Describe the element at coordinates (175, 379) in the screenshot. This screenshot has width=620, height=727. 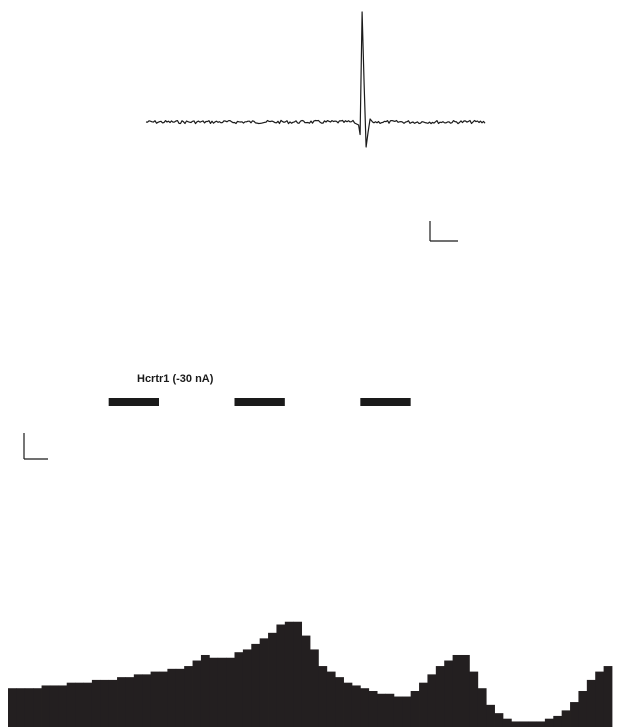
I see `stimulus-label: Hcrtr1 (-30 nA)` at that location.